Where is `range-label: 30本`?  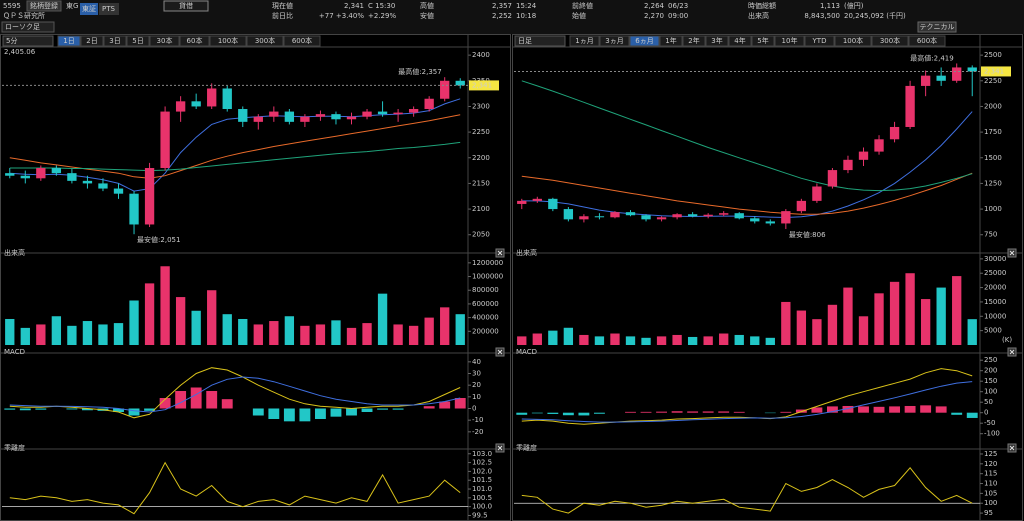
range-label: 30本 is located at coordinates (165, 40).